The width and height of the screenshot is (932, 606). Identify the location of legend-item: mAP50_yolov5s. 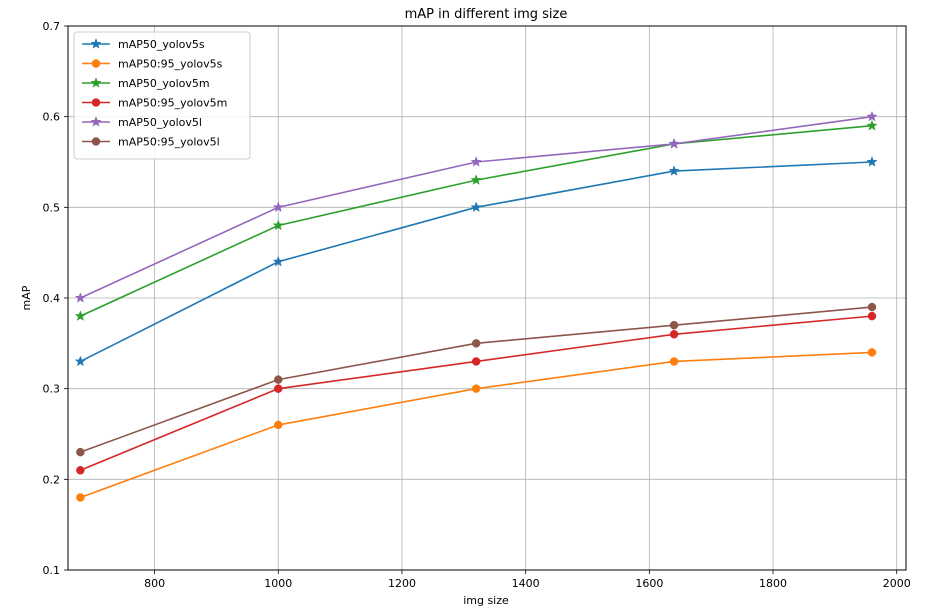
(143, 44).